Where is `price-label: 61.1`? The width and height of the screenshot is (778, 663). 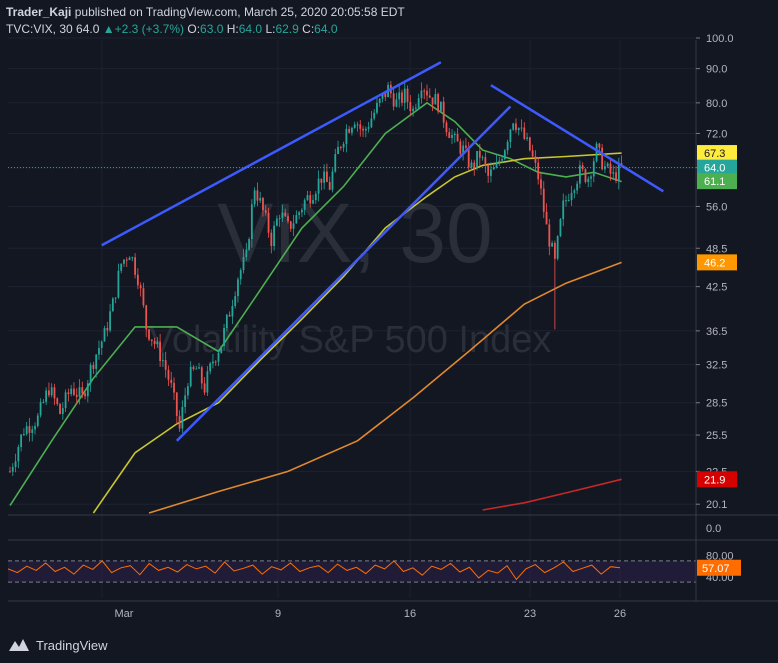
price-label: 61.1 is located at coordinates (714, 182).